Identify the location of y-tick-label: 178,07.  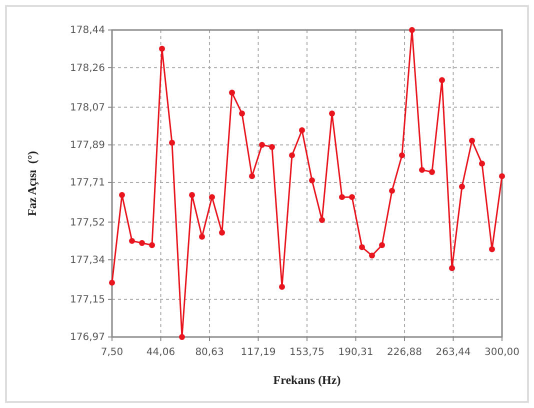
(87, 108).